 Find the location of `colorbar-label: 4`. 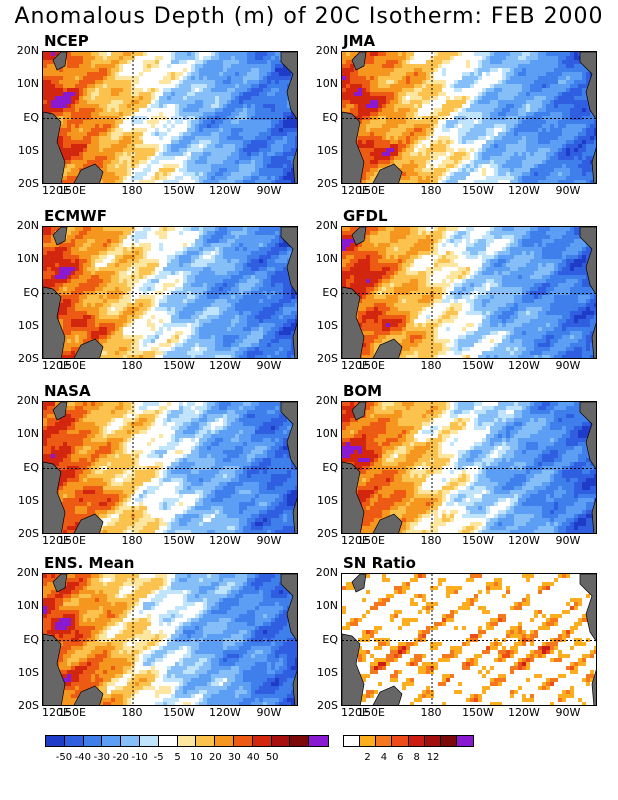

colorbar-label: 4 is located at coordinates (384, 757).